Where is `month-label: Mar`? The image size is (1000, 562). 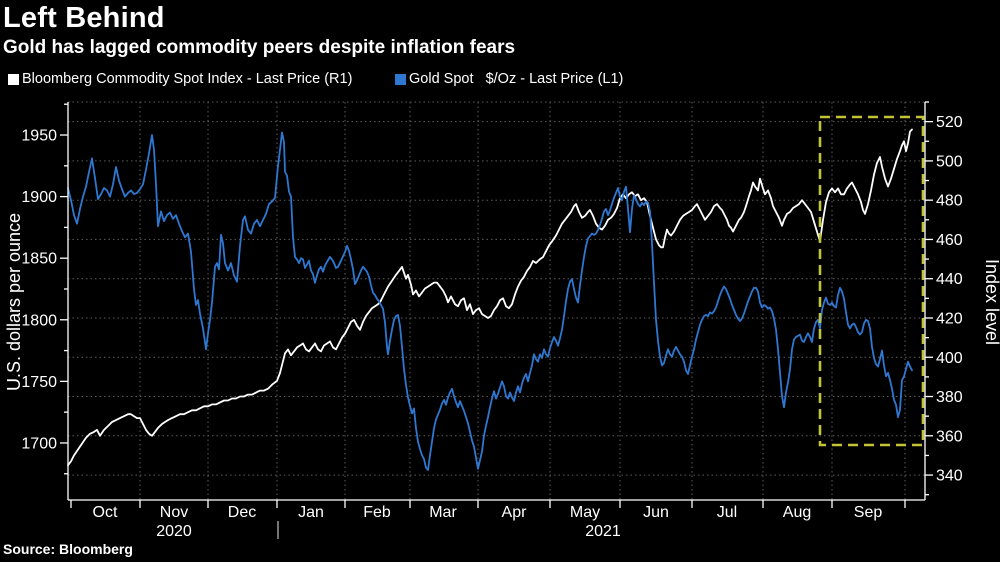 month-label: Mar is located at coordinates (443, 512).